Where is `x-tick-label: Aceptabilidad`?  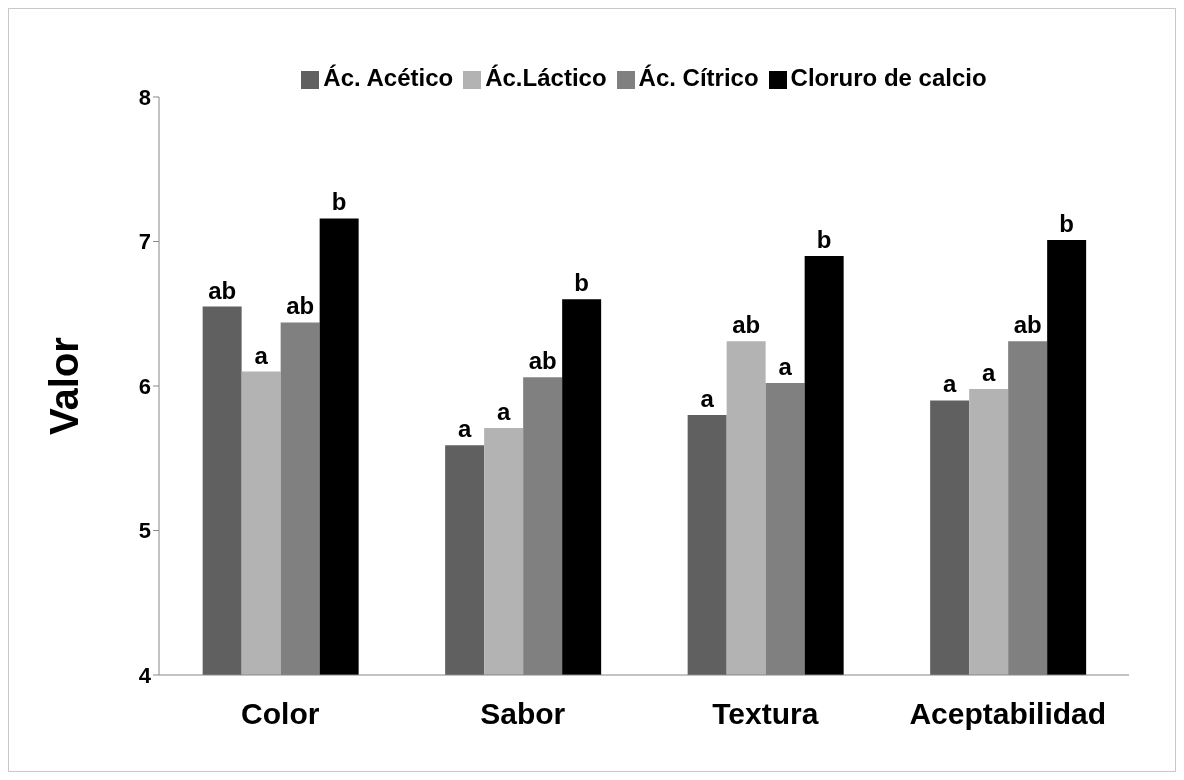
x-tick-label: Aceptabilidad is located at coordinates (1008, 714).